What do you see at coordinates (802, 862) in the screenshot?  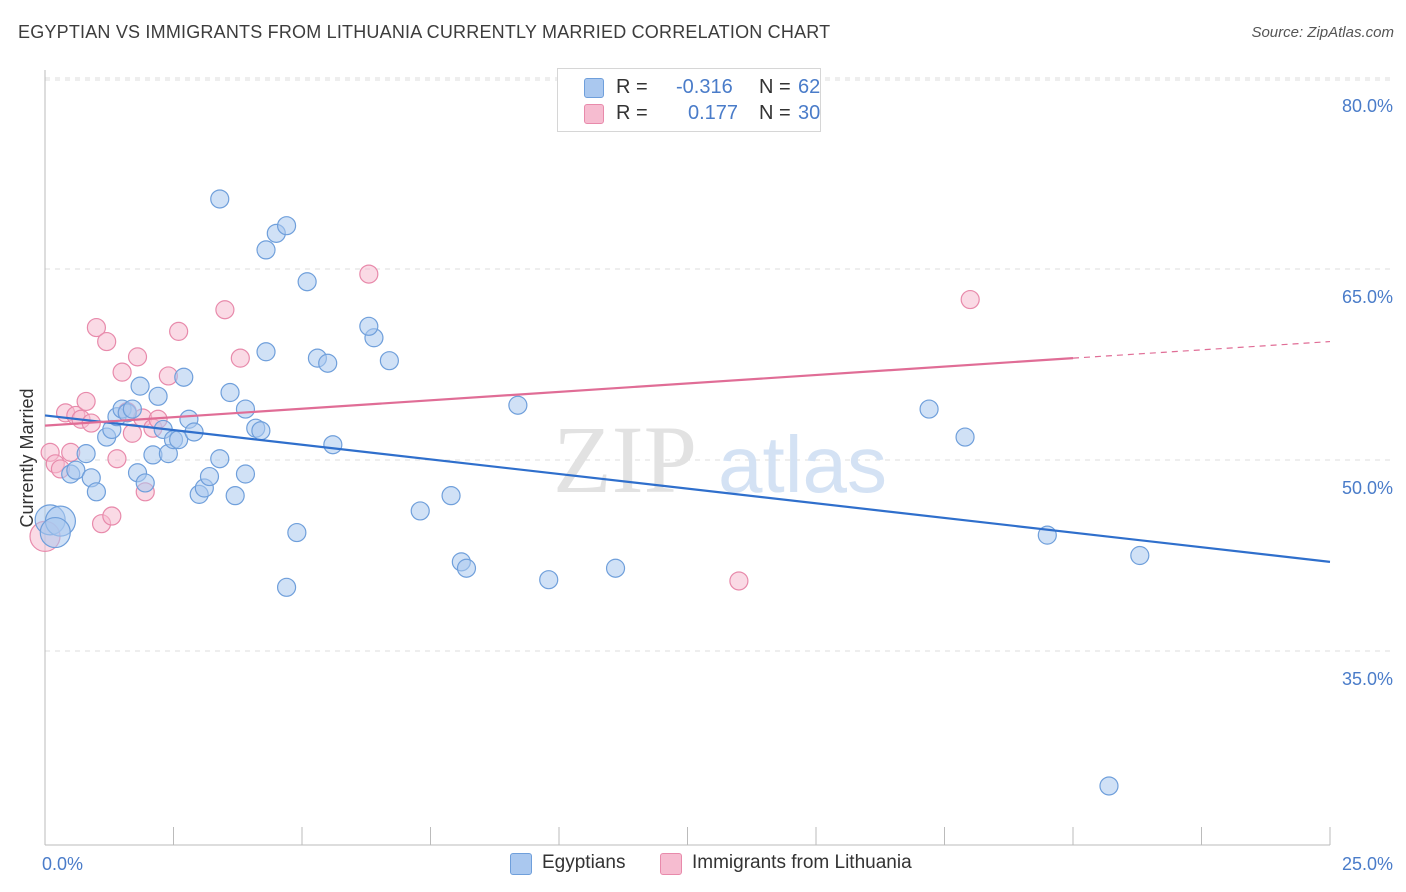 I see `bottom-legend-label-lithuania: Immigrants from Lithuania` at bounding box center [802, 862].